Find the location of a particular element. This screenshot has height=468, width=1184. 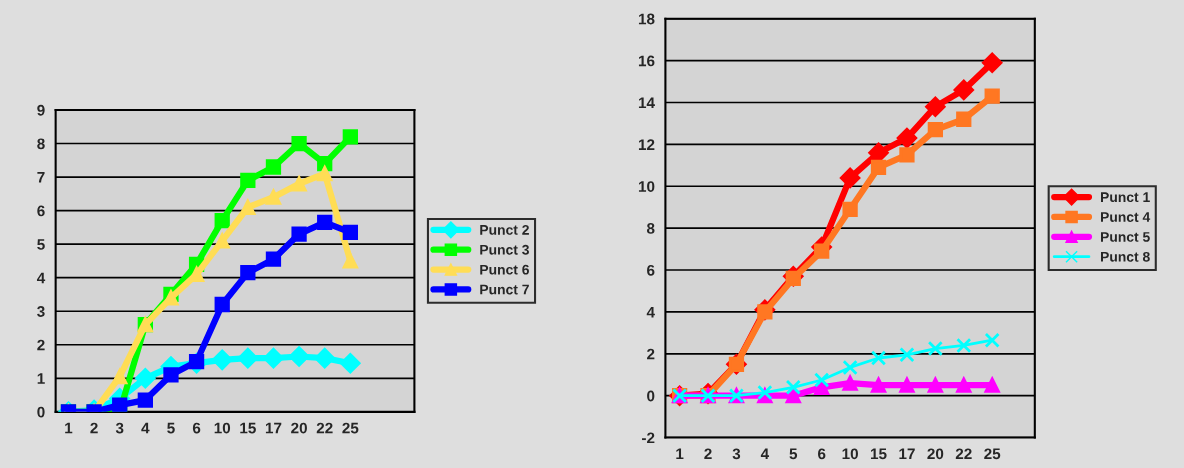

legend-label: Punct 2 is located at coordinates (504, 229).